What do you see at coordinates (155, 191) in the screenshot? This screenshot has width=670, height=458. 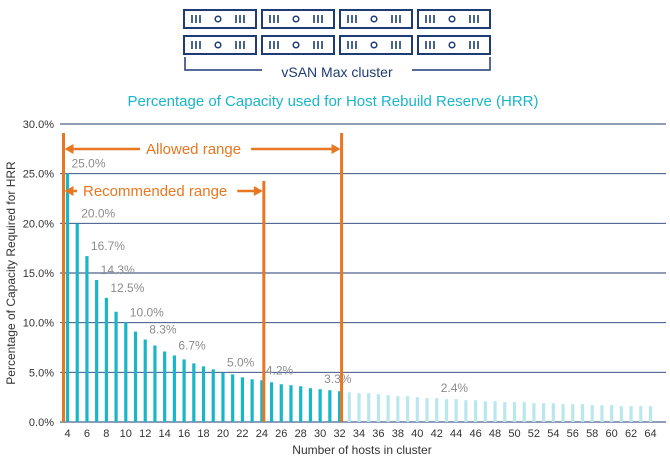 I see `recommended-range-label: Recommended range` at bounding box center [155, 191].